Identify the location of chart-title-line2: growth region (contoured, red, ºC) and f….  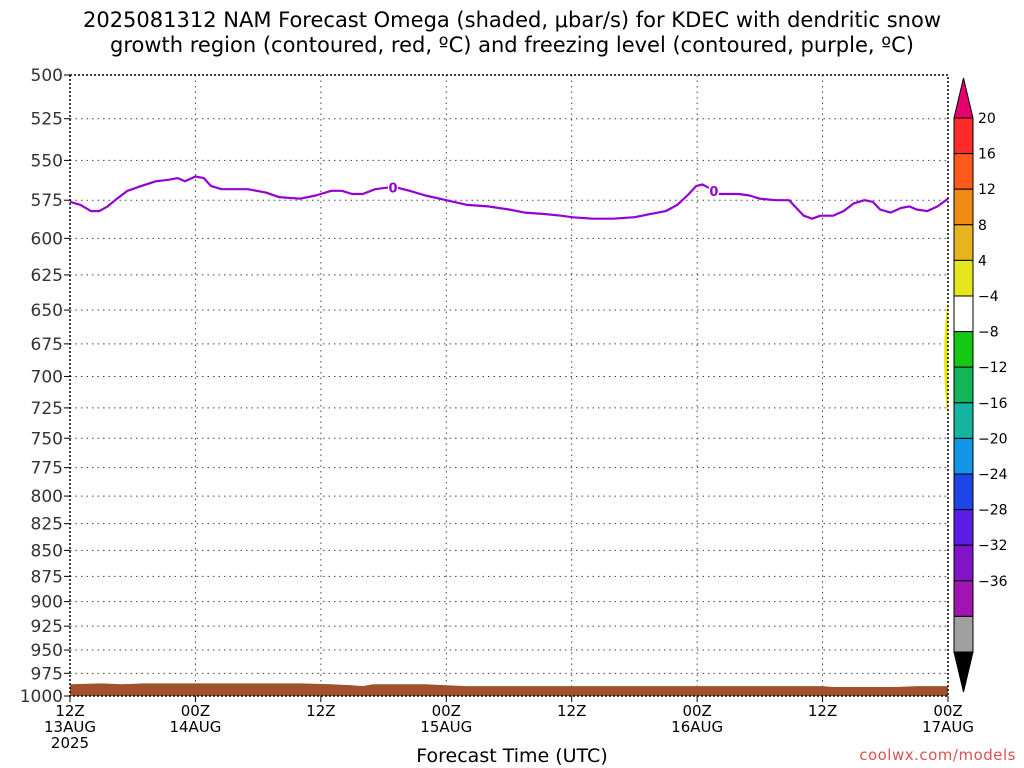
(512, 45).